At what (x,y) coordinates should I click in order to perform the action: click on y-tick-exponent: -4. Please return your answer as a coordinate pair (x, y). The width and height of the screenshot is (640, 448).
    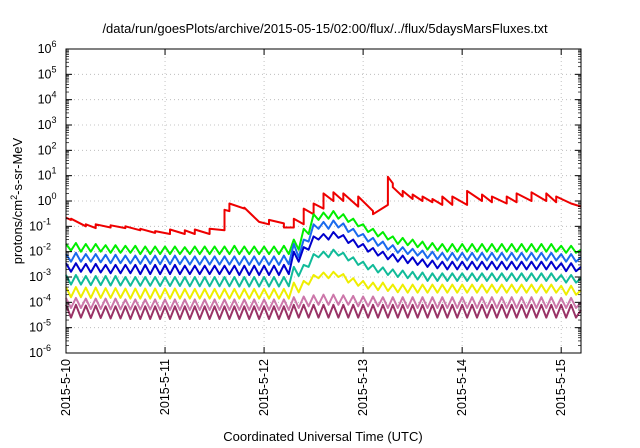
    Looking at the image, I should click on (47, 297).